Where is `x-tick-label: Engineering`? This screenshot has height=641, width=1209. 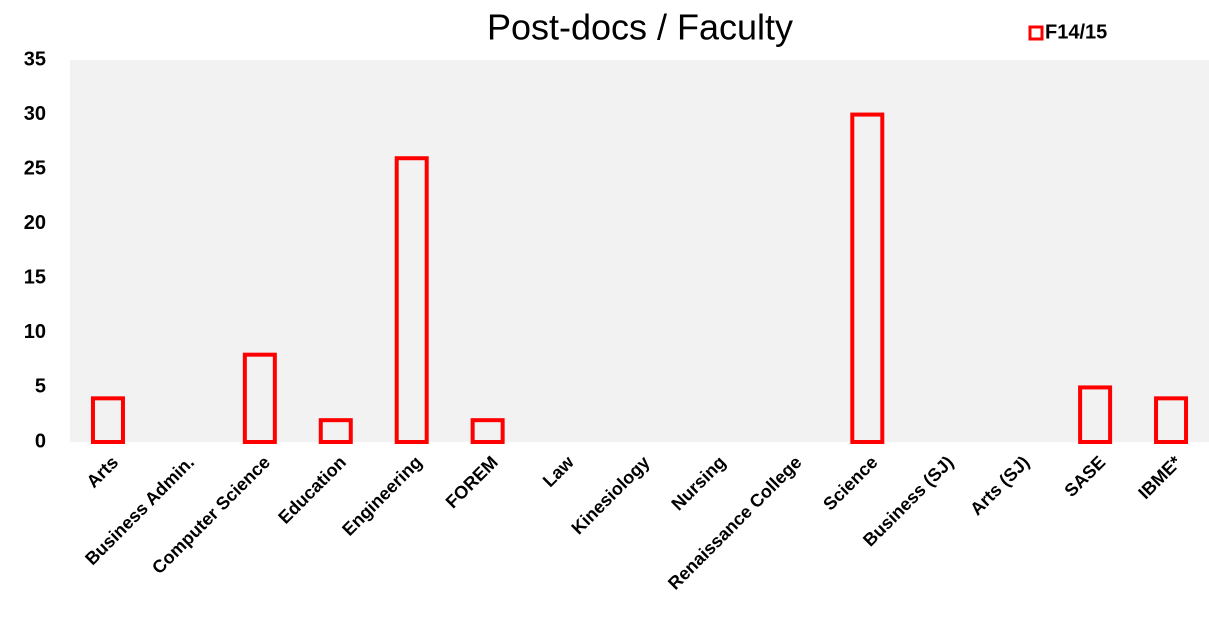
x-tick-label: Engineering is located at coordinates (382, 496).